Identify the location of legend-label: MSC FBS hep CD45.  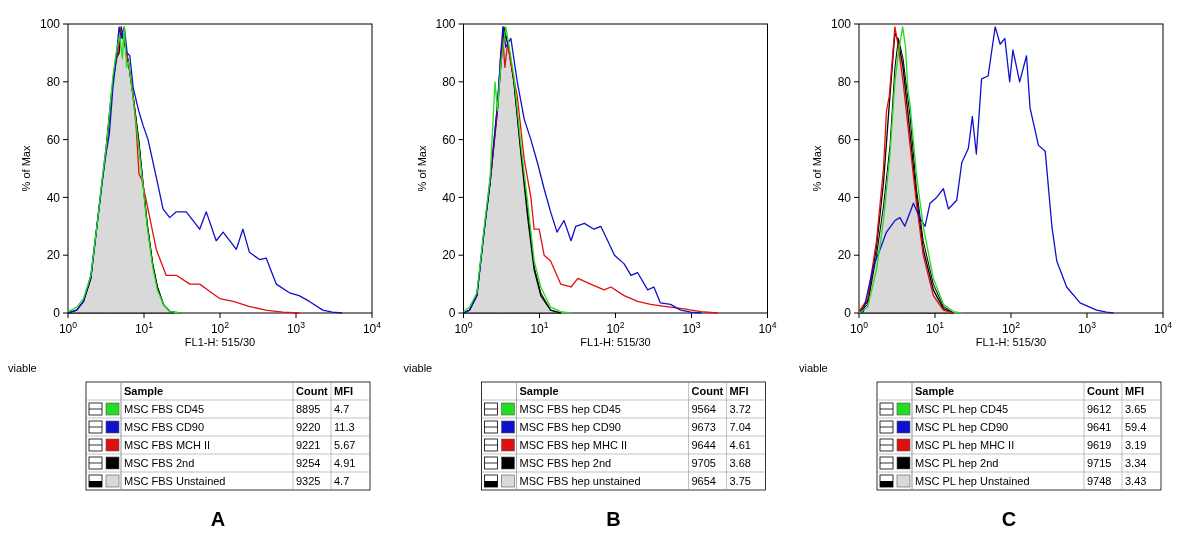
(570, 409).